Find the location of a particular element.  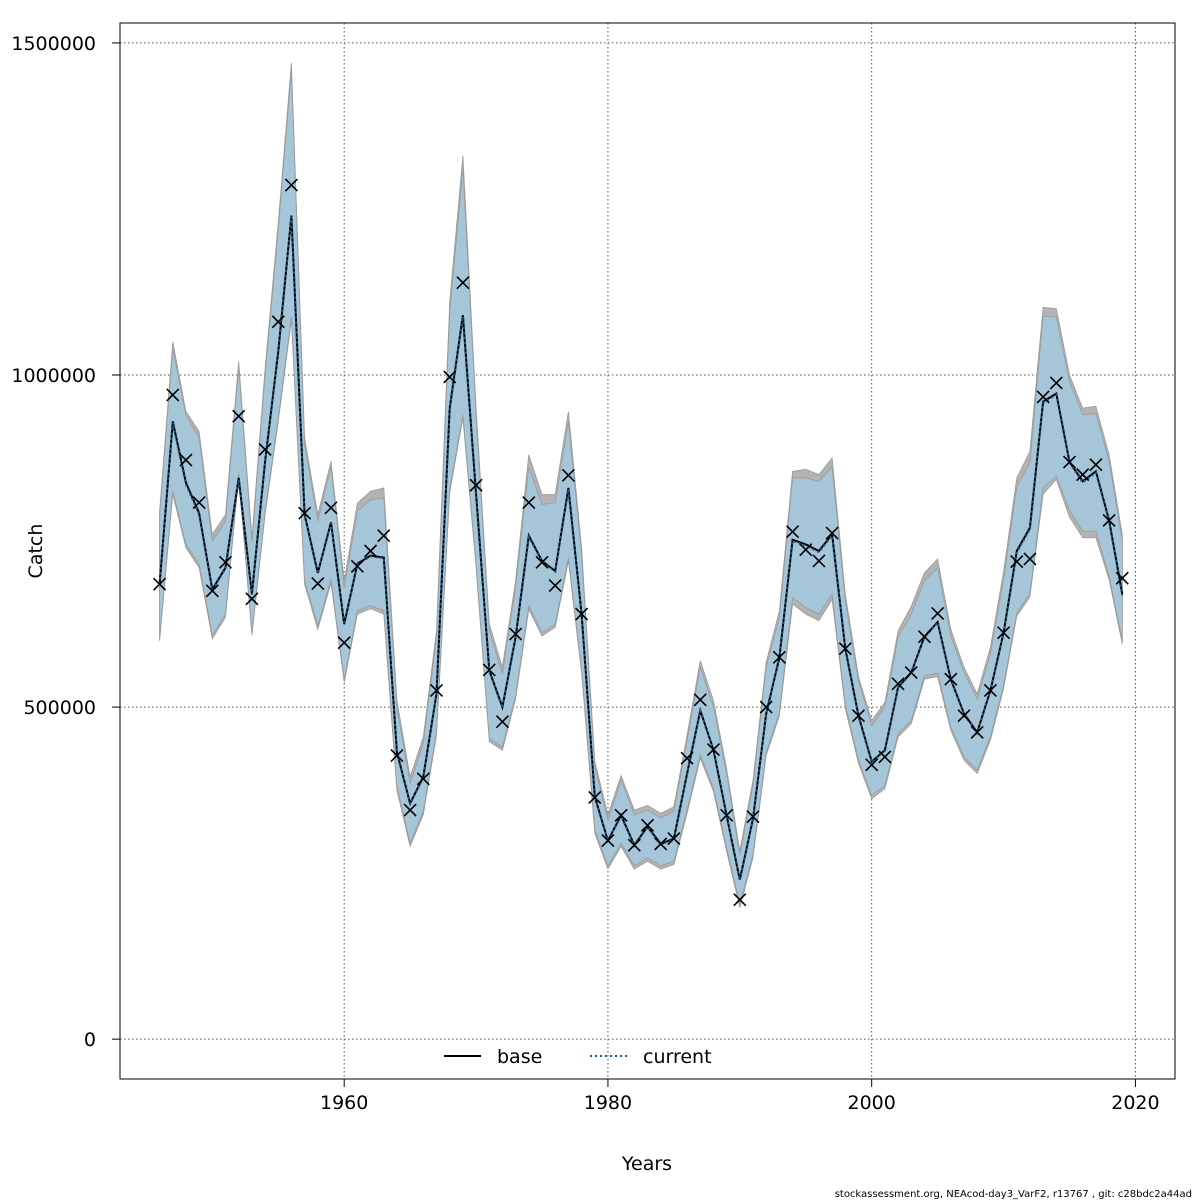

catch-marker-1974 is located at coordinates (529, 502).